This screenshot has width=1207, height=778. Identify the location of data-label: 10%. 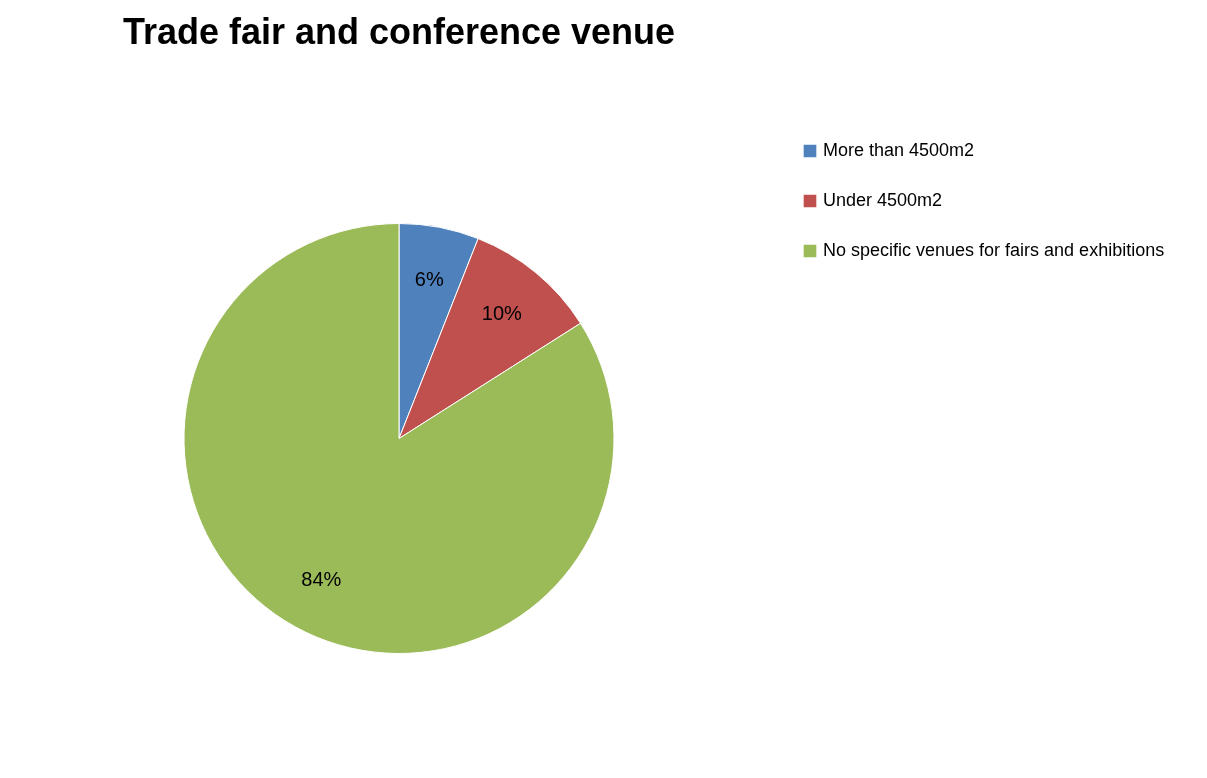
(502, 313).